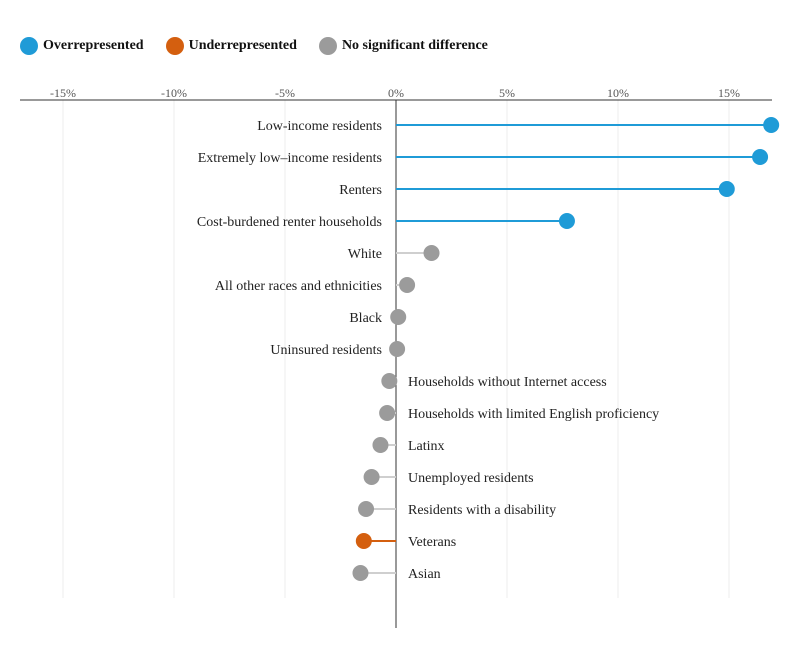  Describe the element at coordinates (507, 93) in the screenshot. I see `x-tick-label: 5%` at that location.